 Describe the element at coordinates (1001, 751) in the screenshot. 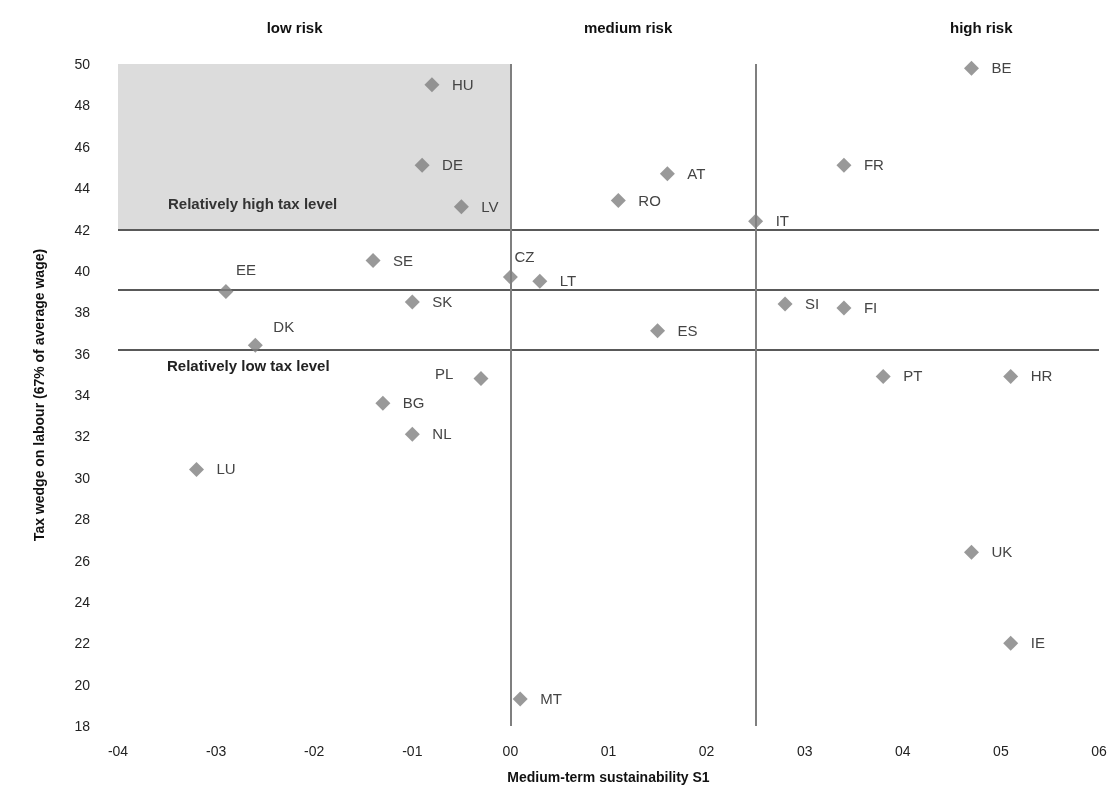

I see `x-tick-label: 05` at that location.